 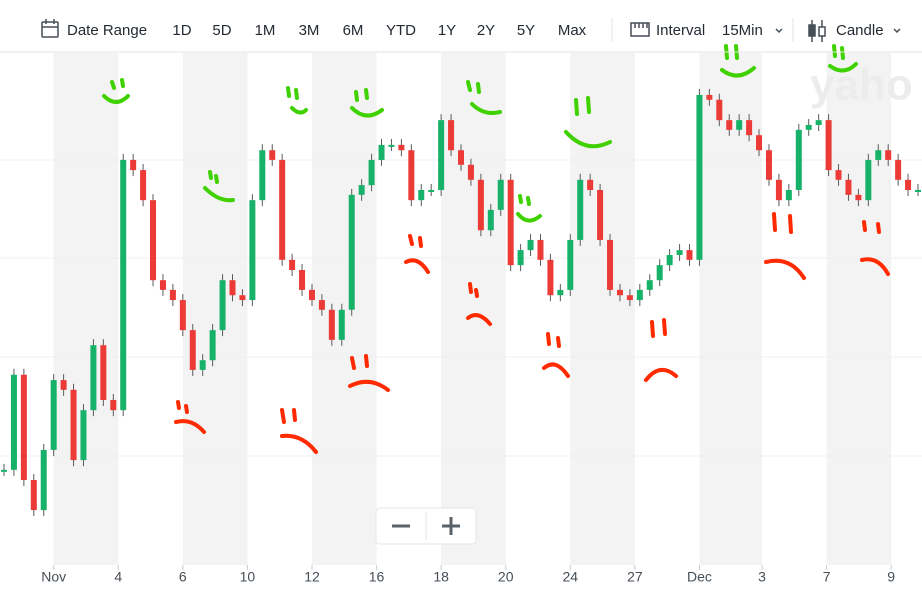 What do you see at coordinates (640, 29) in the screenshot?
I see `interval-icon` at bounding box center [640, 29].